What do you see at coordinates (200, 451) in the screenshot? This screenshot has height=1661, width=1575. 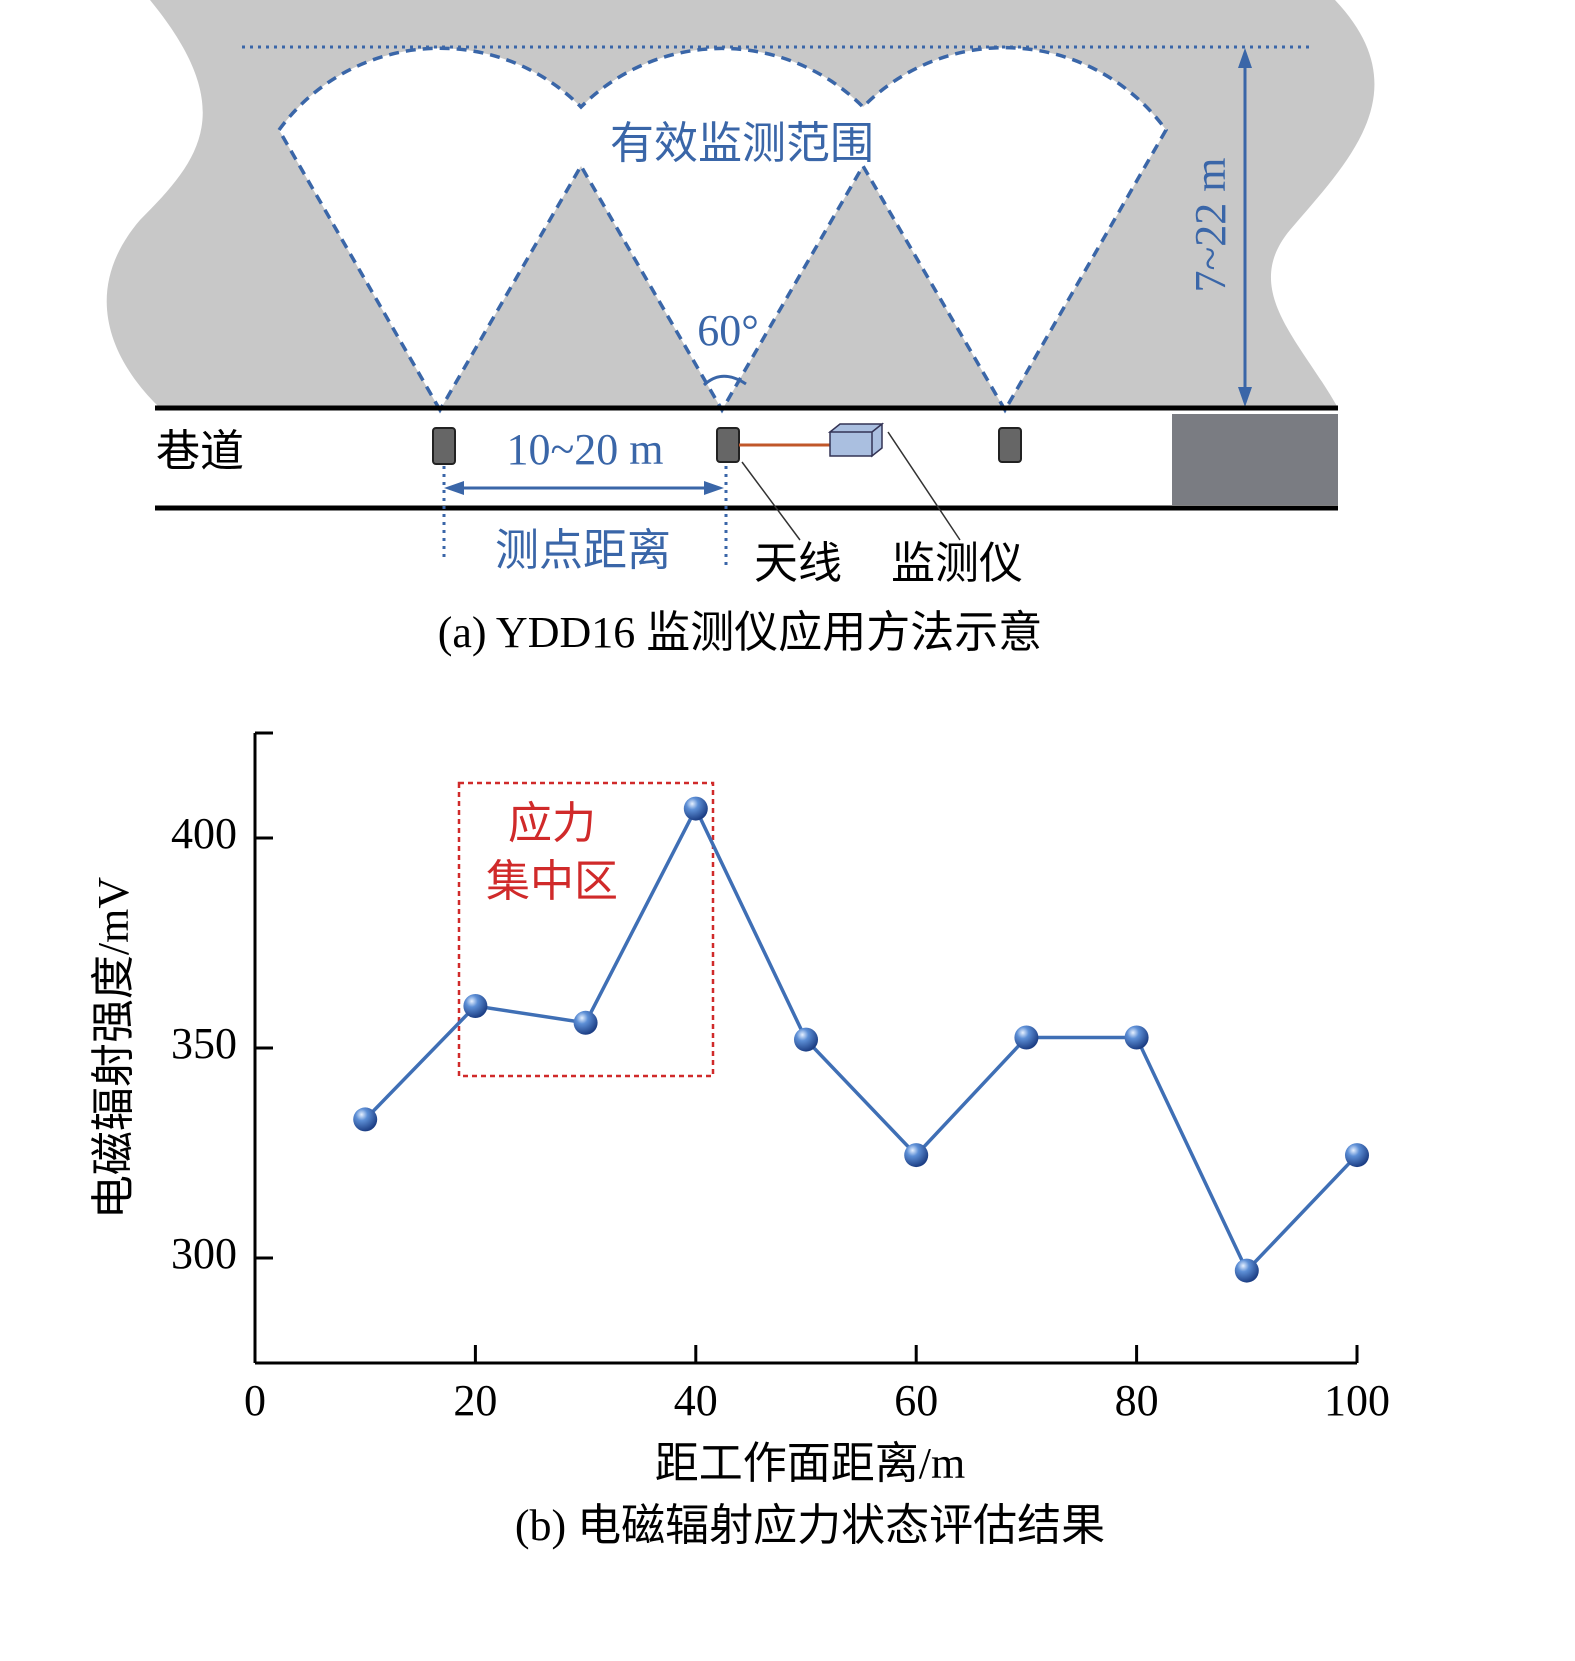 I see `tunnel-label: 巷道` at bounding box center [200, 451].